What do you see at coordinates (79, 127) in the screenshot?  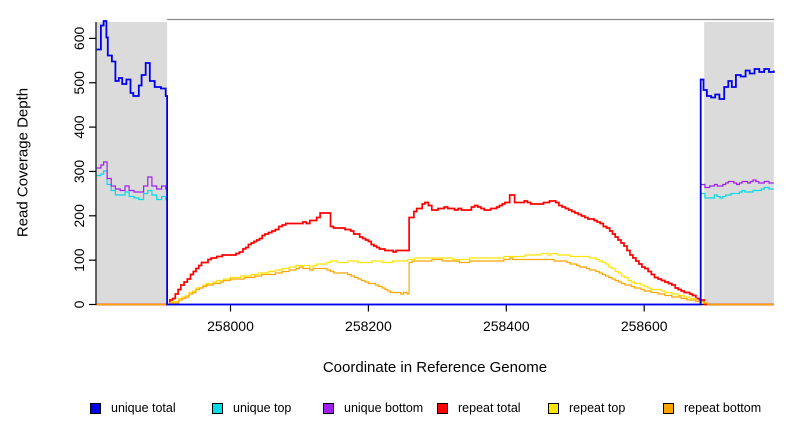 I see `y-tick-label: 400` at bounding box center [79, 127].